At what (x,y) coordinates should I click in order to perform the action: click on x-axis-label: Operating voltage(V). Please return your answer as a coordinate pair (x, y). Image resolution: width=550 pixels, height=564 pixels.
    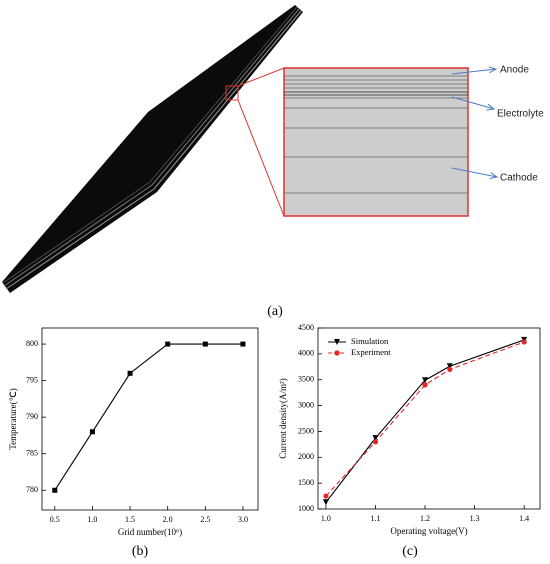
    Looking at the image, I should click on (428, 531).